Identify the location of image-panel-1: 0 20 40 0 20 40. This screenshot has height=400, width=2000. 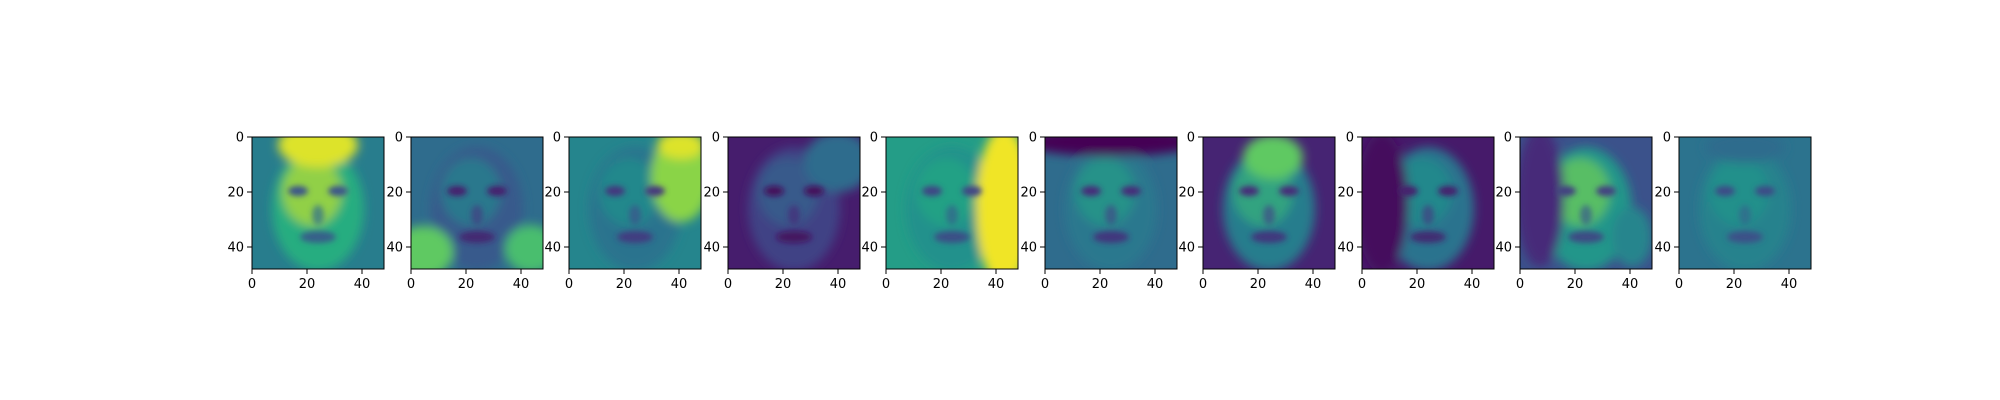
(306, 211).